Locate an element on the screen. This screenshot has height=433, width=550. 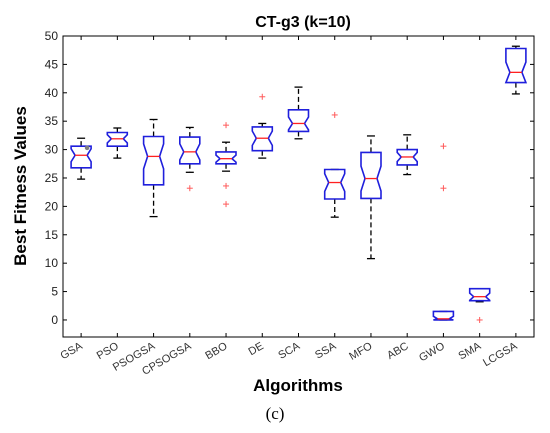
box-gwo is located at coordinates (443, 232).